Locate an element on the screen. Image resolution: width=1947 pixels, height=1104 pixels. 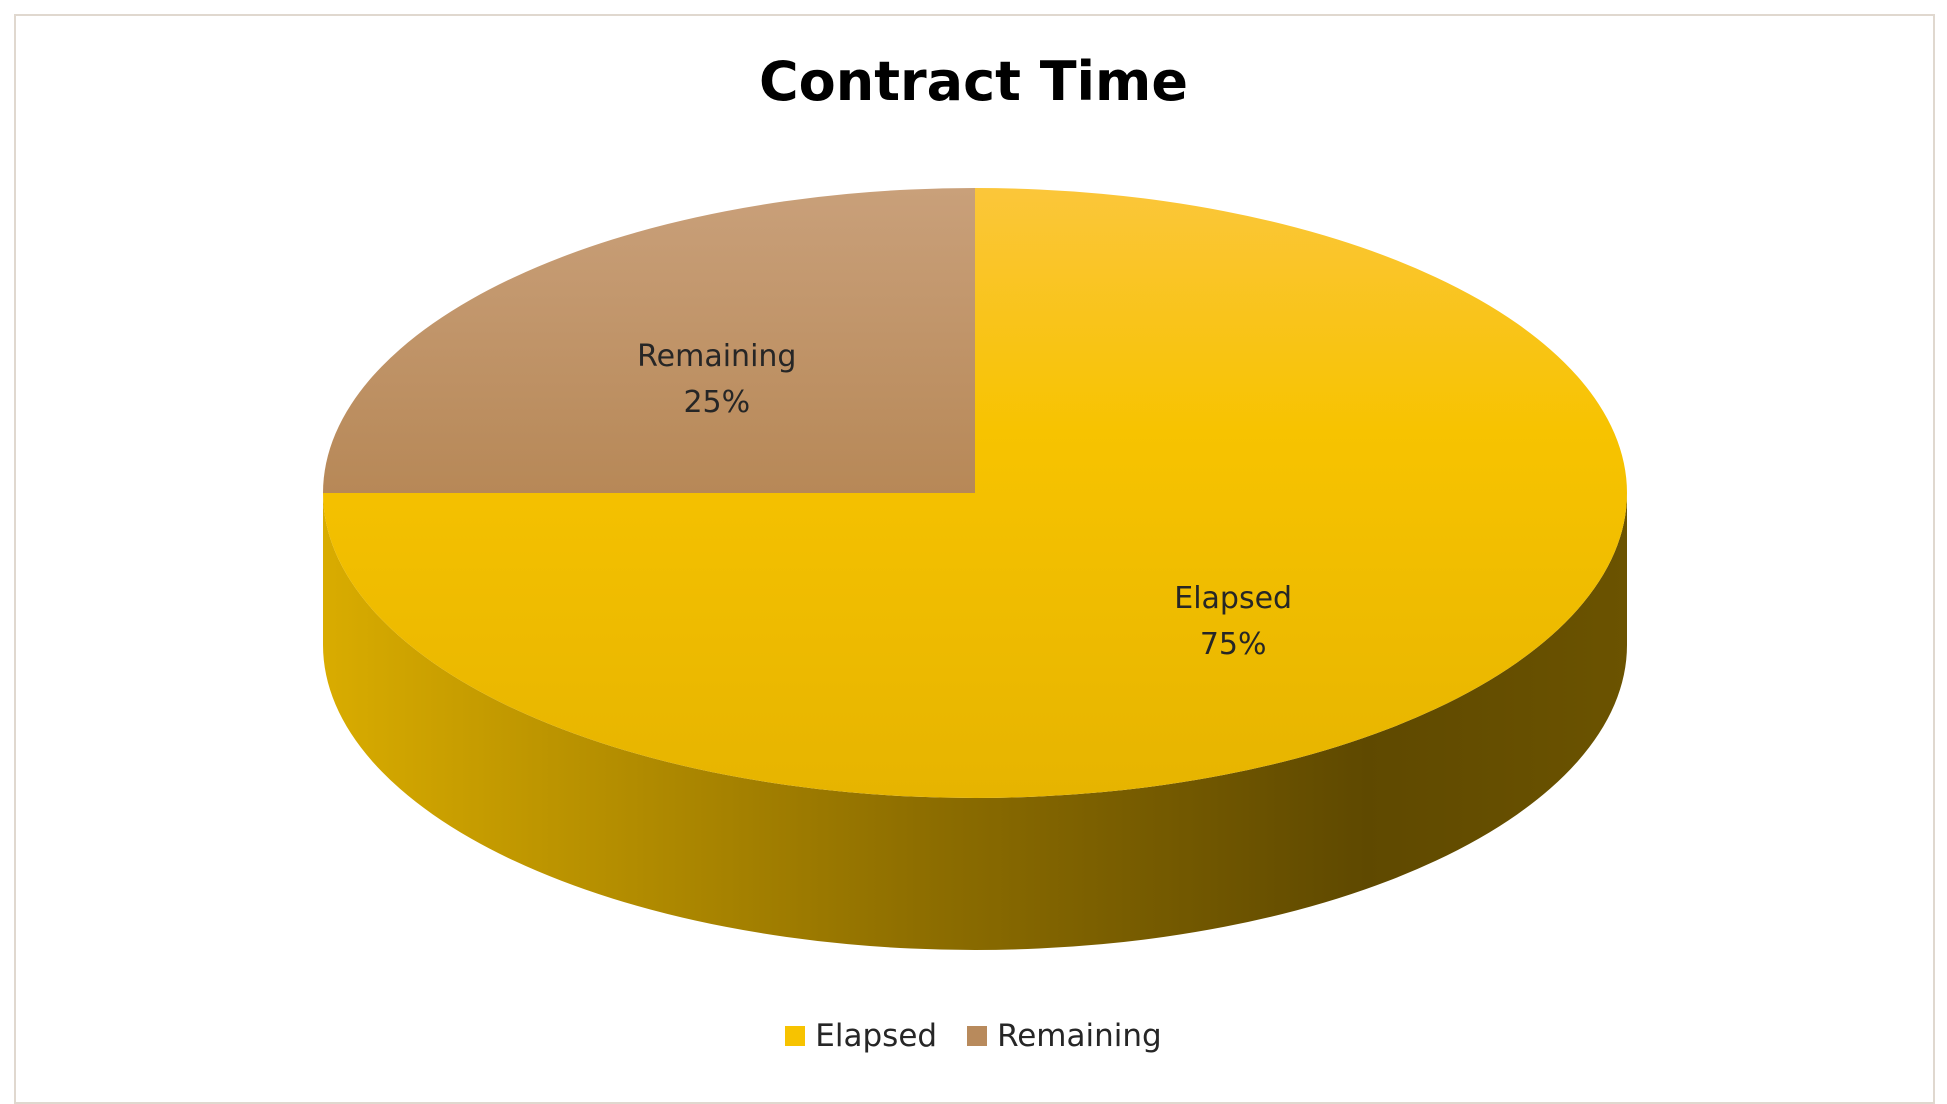
legend-label-elapsed: Elapsed is located at coordinates (876, 1036).